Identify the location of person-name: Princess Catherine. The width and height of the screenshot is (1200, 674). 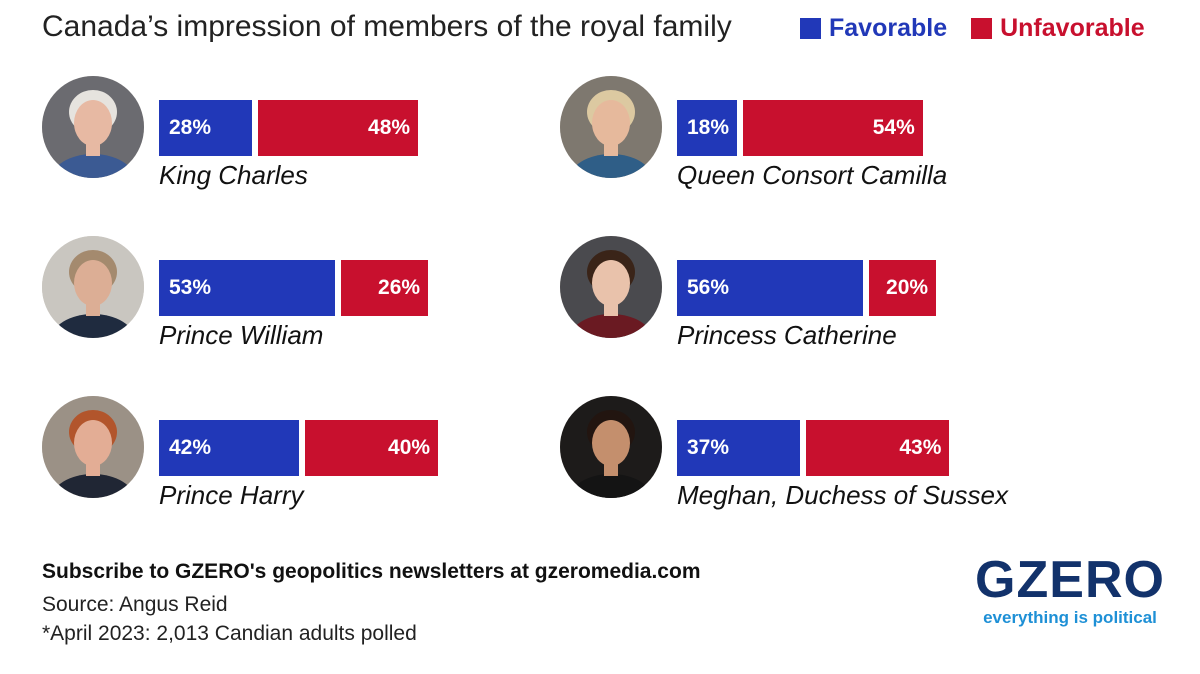
(787, 335).